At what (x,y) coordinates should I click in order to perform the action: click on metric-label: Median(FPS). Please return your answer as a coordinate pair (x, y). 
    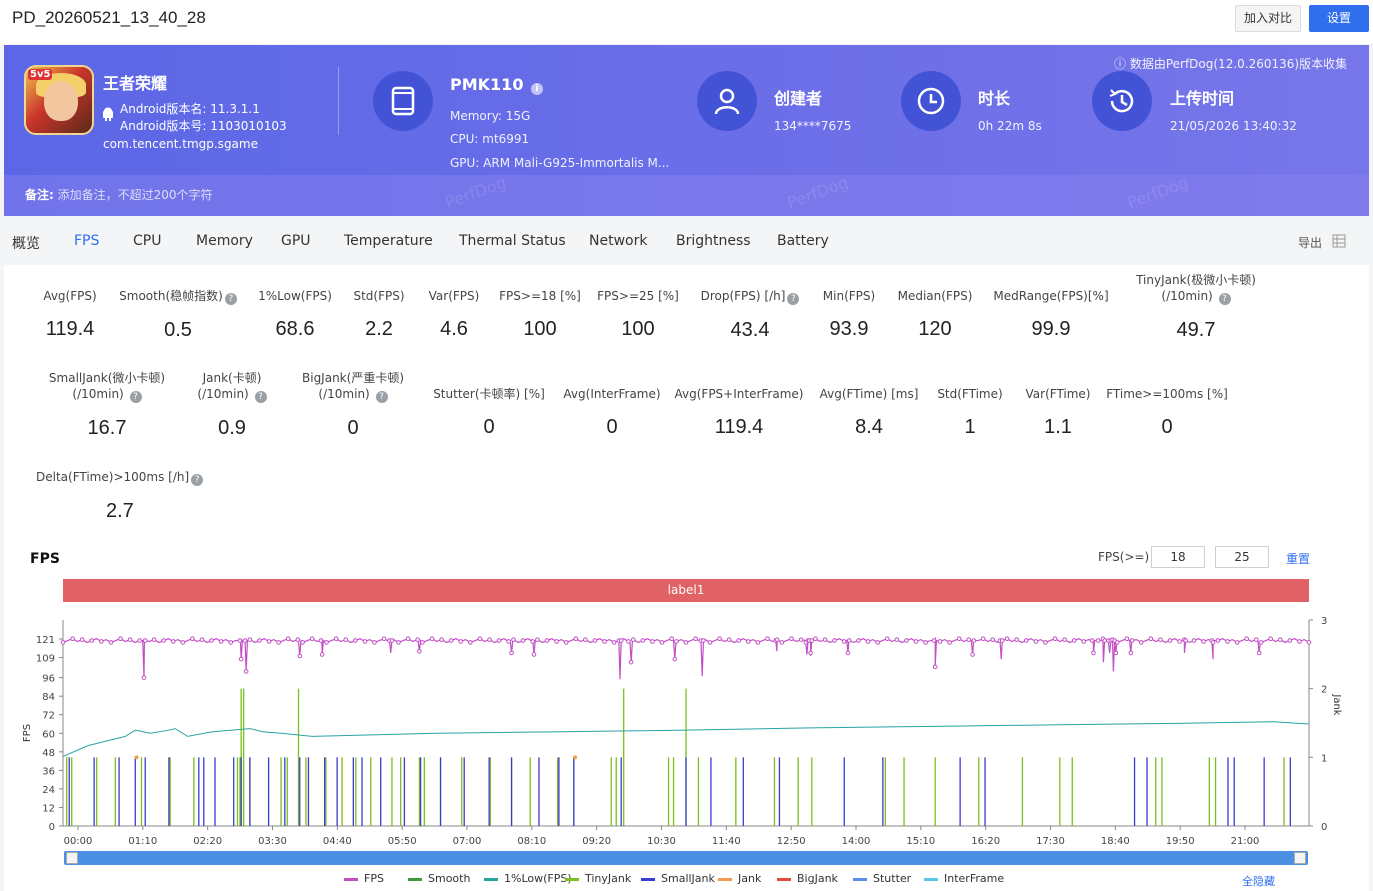
    Looking at the image, I should click on (935, 296).